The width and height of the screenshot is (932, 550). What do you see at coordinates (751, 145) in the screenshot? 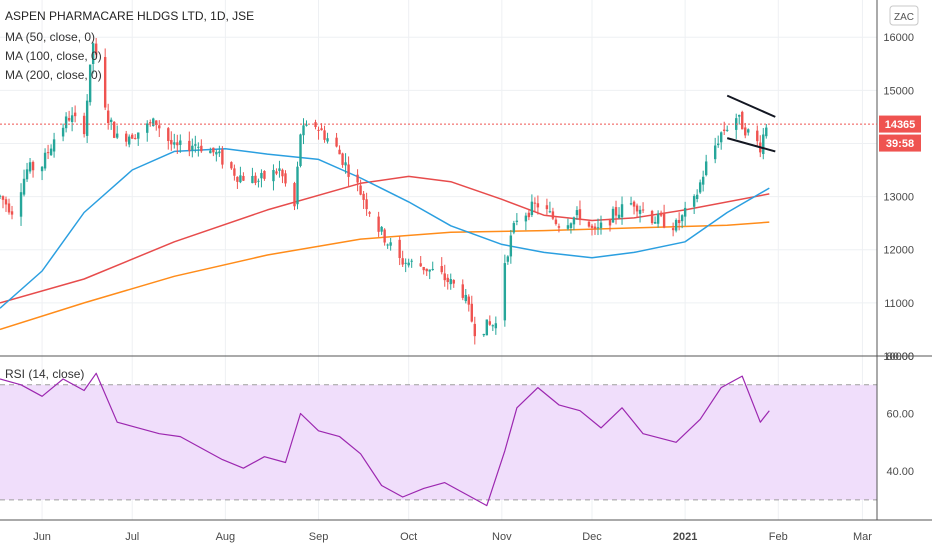
I see `channel-lower-line` at bounding box center [751, 145].